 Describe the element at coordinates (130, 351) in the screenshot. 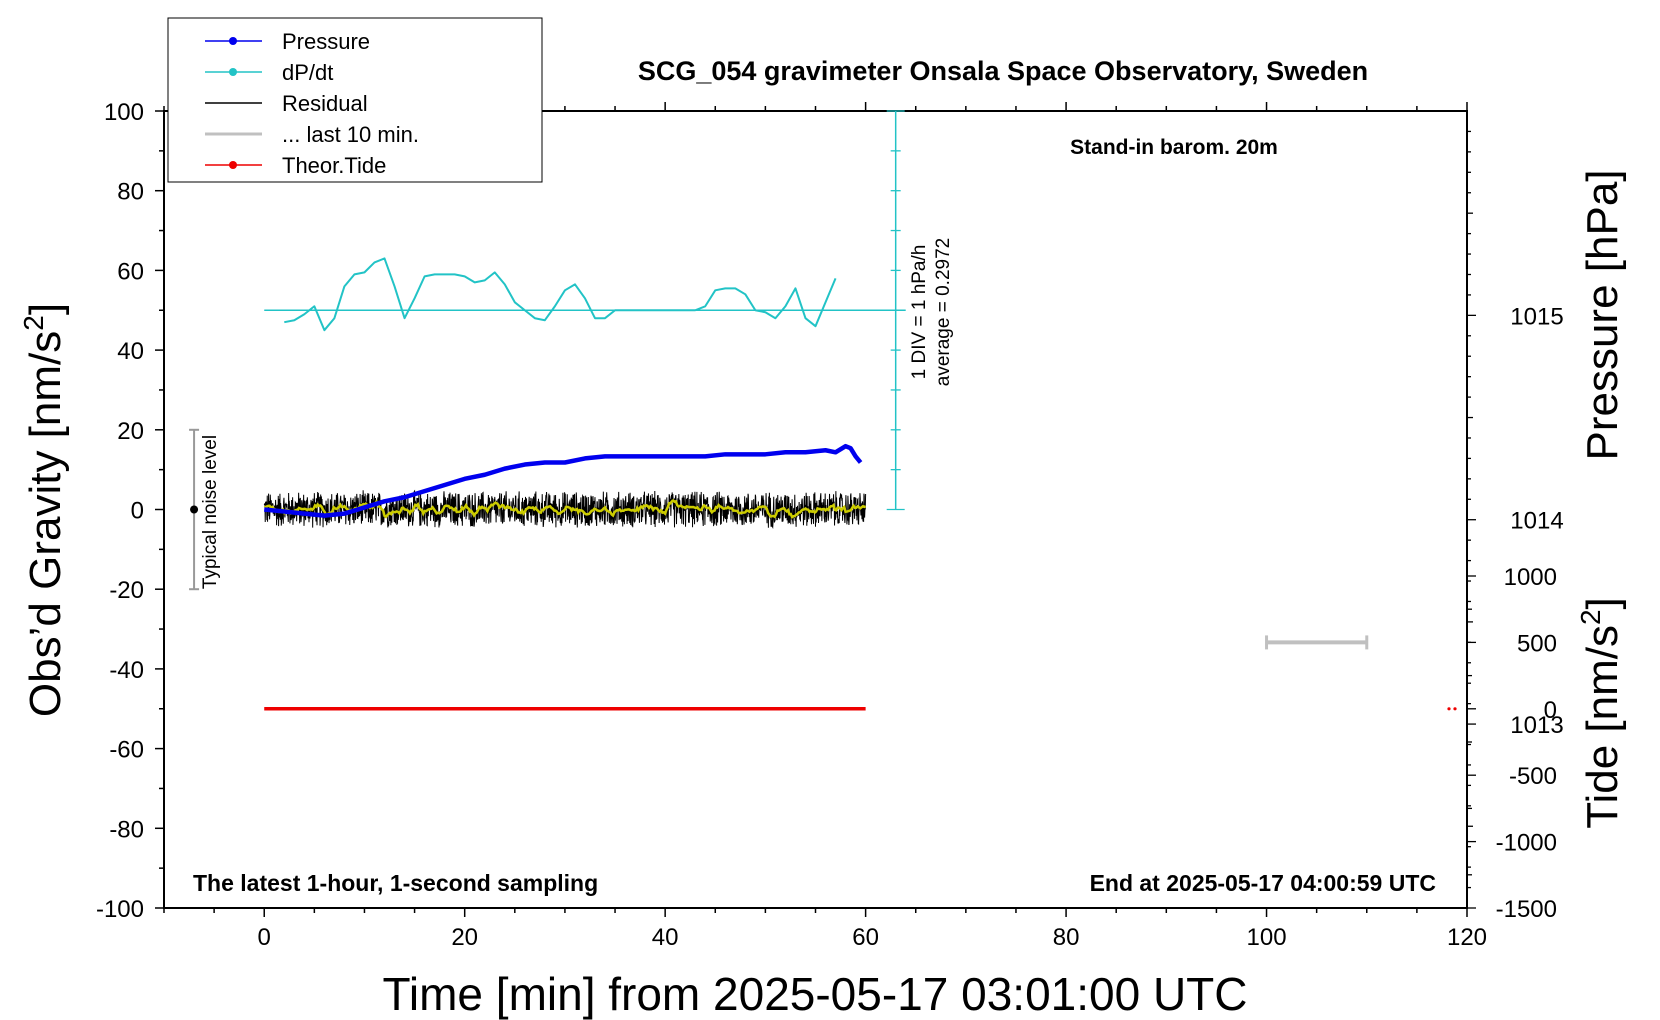

I see `y-tick-label: 40` at that location.